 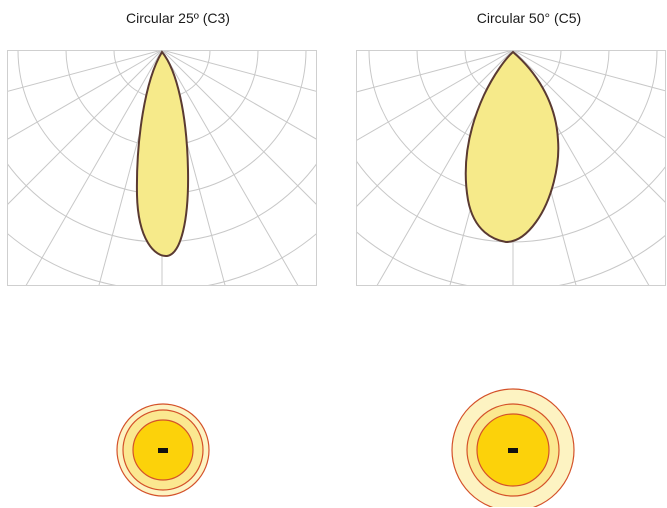 What do you see at coordinates (529, 18) in the screenshot?
I see `diagram-title-50: Circular 50° (C5)` at bounding box center [529, 18].